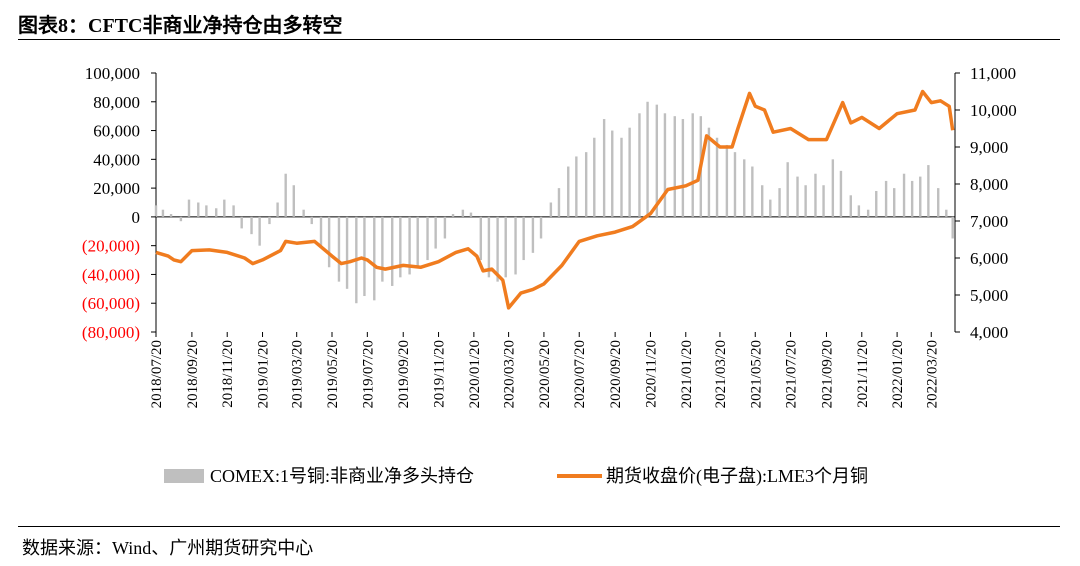 This screenshot has height=566, width=1080. I want to click on left-tick-label: 20,000, so click(116, 188).